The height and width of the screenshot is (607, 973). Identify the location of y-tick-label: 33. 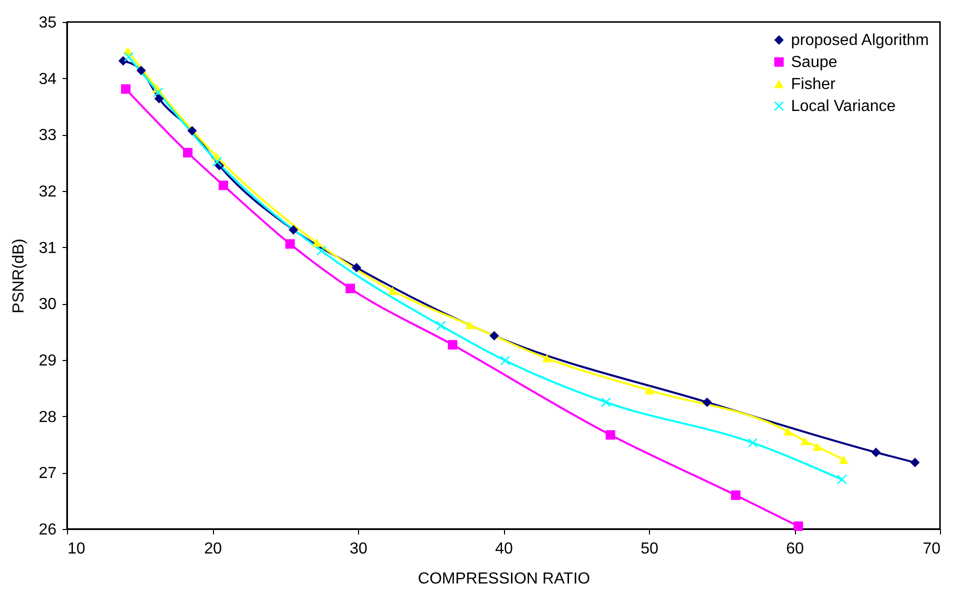
(47, 135).